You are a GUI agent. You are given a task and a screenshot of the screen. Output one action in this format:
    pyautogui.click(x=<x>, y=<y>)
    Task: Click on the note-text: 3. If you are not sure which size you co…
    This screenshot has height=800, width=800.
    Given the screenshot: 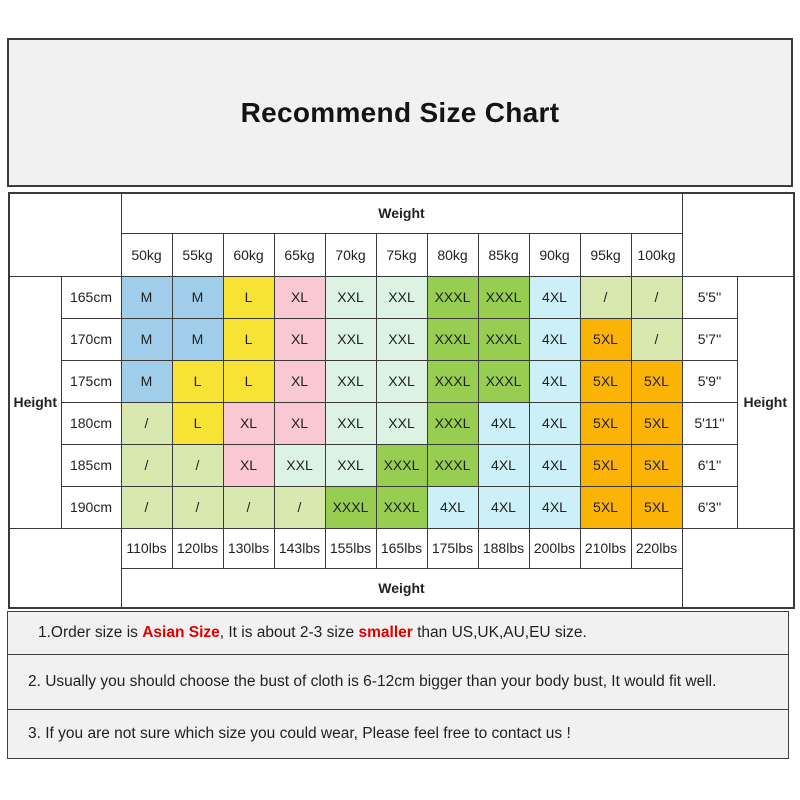 What is the action you would take?
    pyautogui.click(x=299, y=733)
    